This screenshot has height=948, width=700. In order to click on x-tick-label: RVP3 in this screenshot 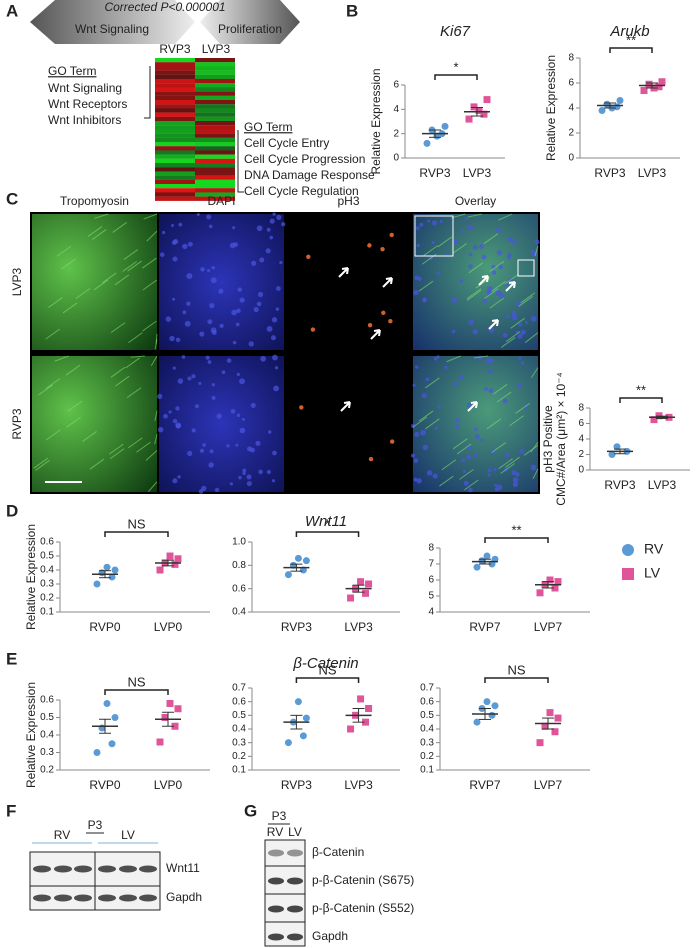, I will do `click(619, 485)`.